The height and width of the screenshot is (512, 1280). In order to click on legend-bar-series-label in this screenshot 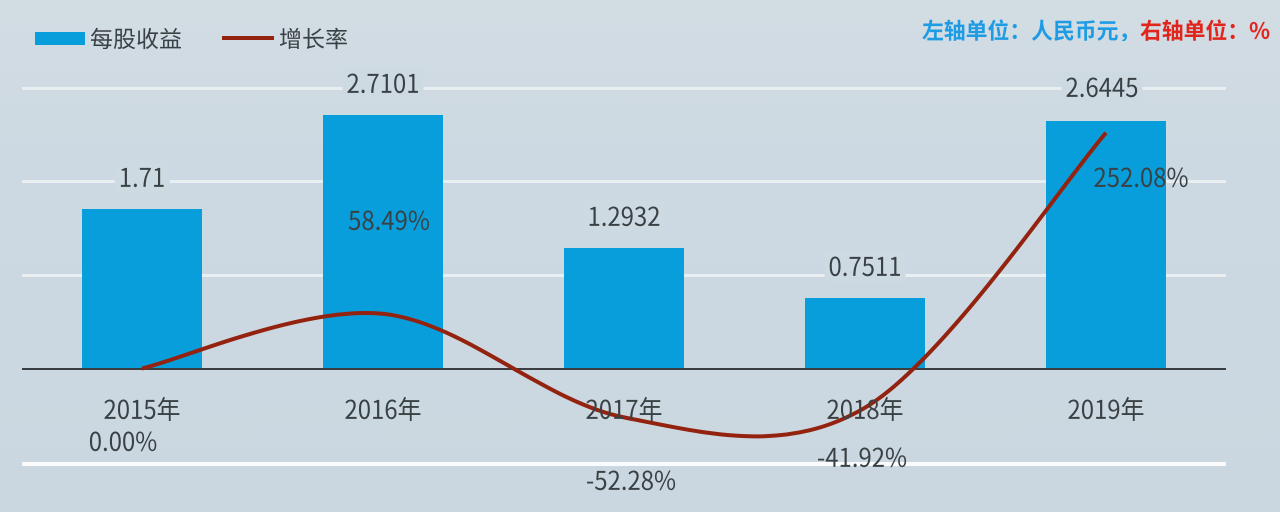, I will do `click(136, 38)`.